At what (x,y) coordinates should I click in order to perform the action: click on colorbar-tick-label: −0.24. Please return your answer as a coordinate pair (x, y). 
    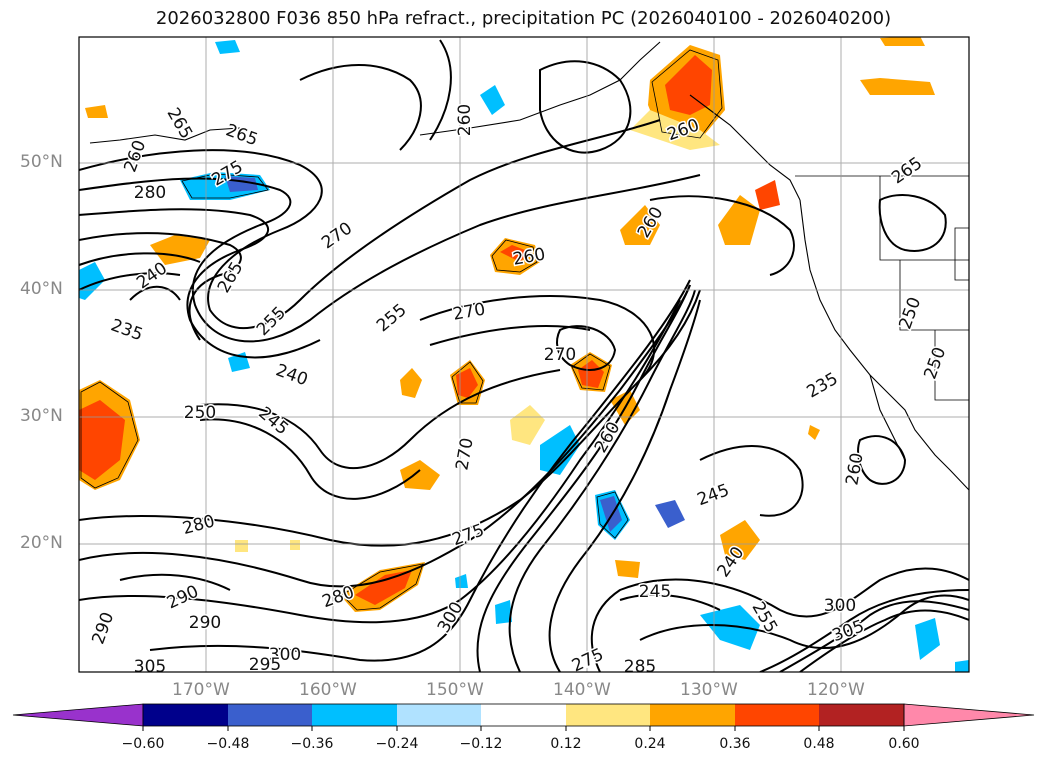
    Looking at the image, I should click on (397, 744).